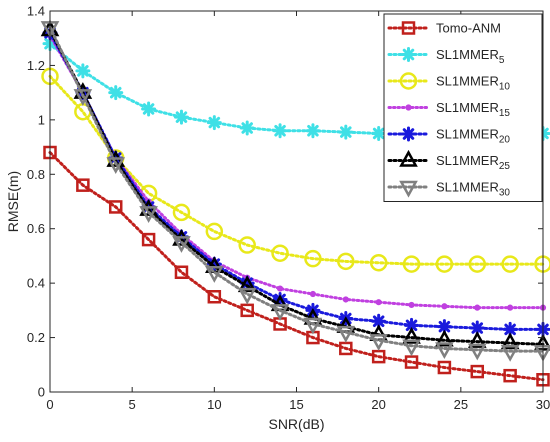  What do you see at coordinates (36, 65) in the screenshot?
I see `y-tick-label: 1.2` at bounding box center [36, 65].